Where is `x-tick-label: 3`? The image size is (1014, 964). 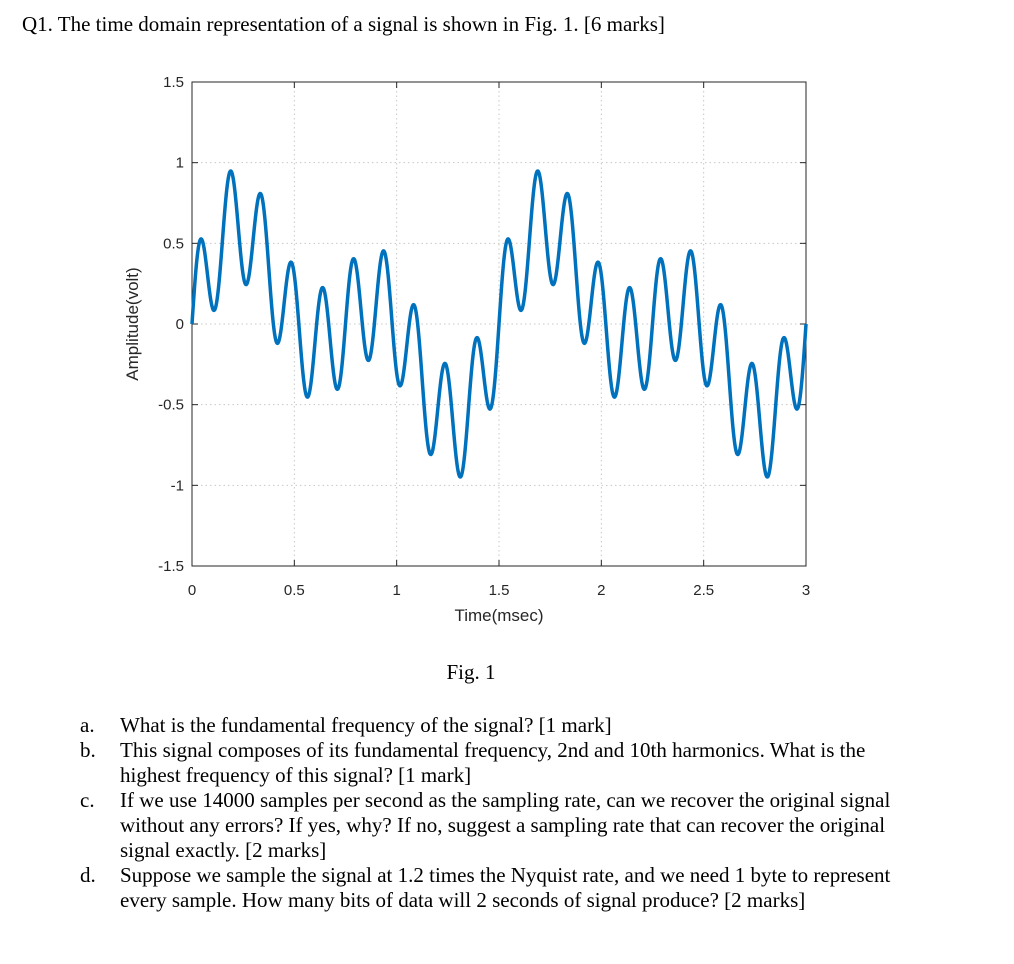
x-tick-label: 3 is located at coordinates (806, 590).